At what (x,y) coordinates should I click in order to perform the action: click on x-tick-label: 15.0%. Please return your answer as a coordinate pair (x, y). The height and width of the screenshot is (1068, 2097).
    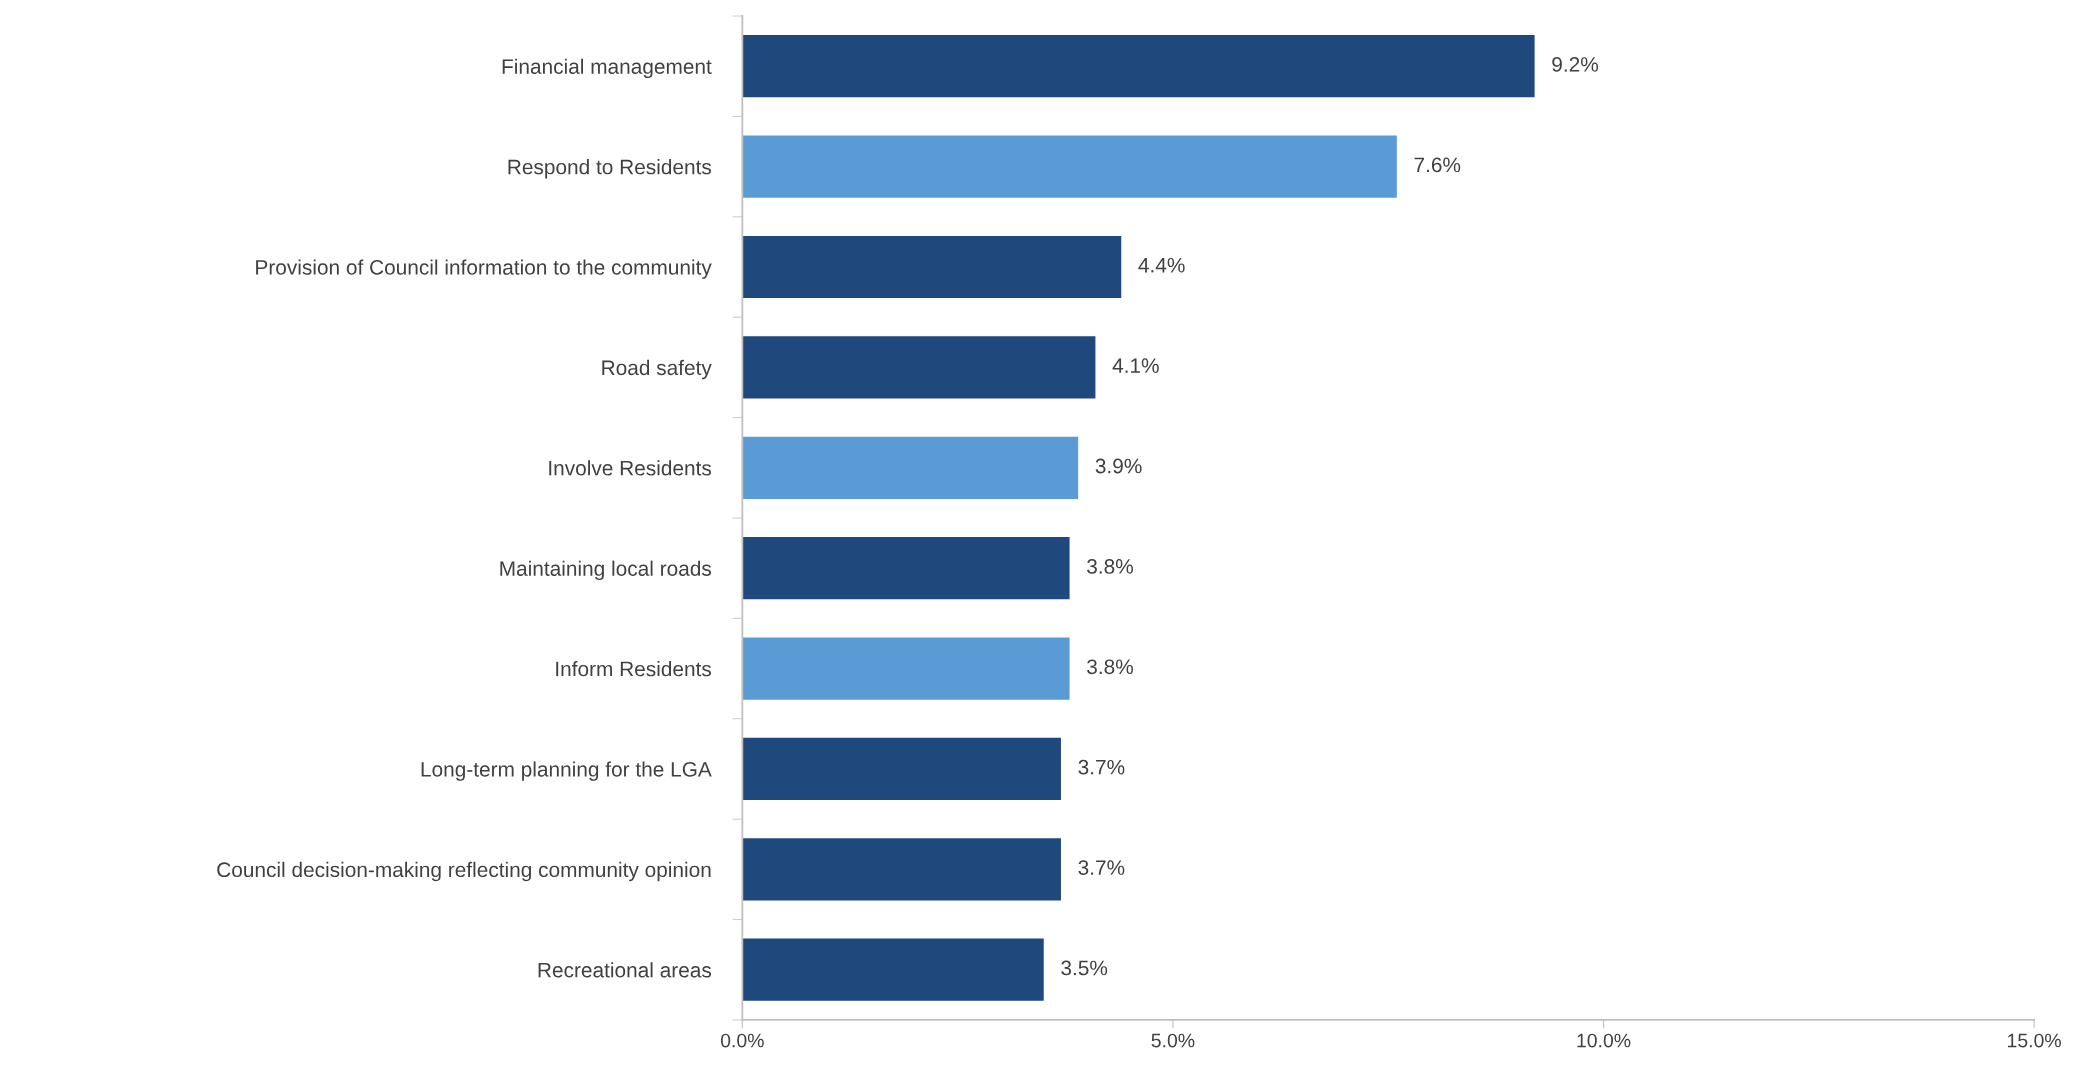
    Looking at the image, I should click on (2034, 1040).